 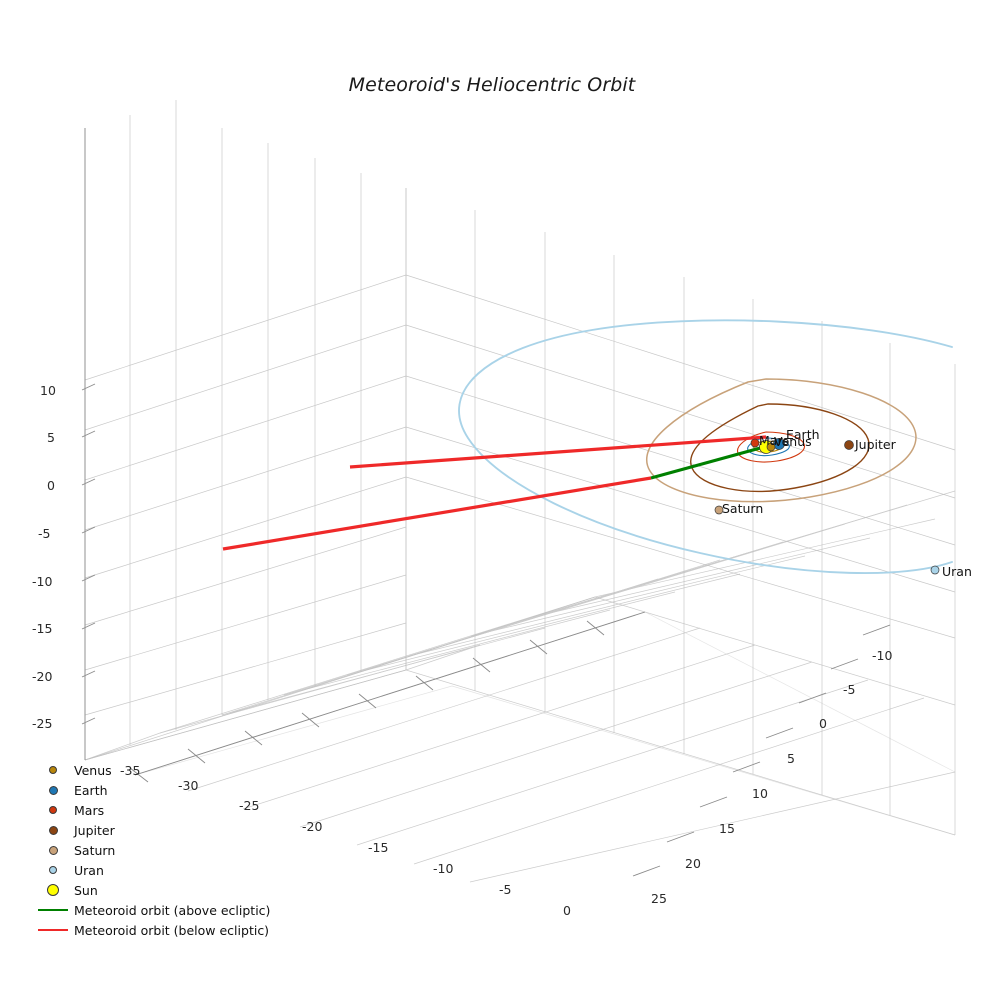 What do you see at coordinates (53, 770) in the screenshot?
I see `venus-marker-icon` at bounding box center [53, 770].